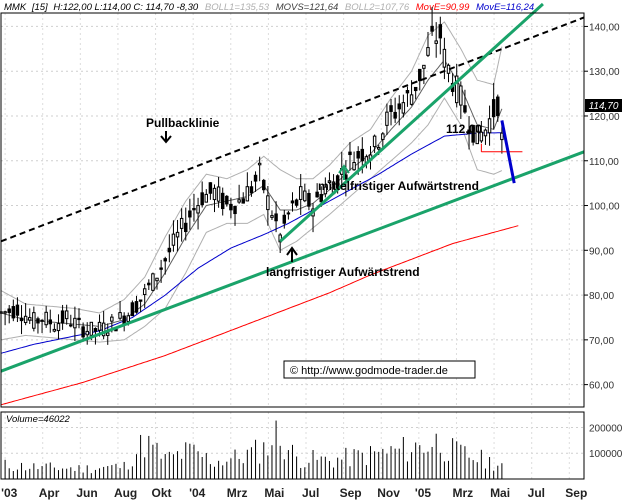 The image size is (624, 501). What do you see at coordinates (505, 7) in the screenshot?
I see `header-move-blue: MovE=116,24` at bounding box center [505, 7].